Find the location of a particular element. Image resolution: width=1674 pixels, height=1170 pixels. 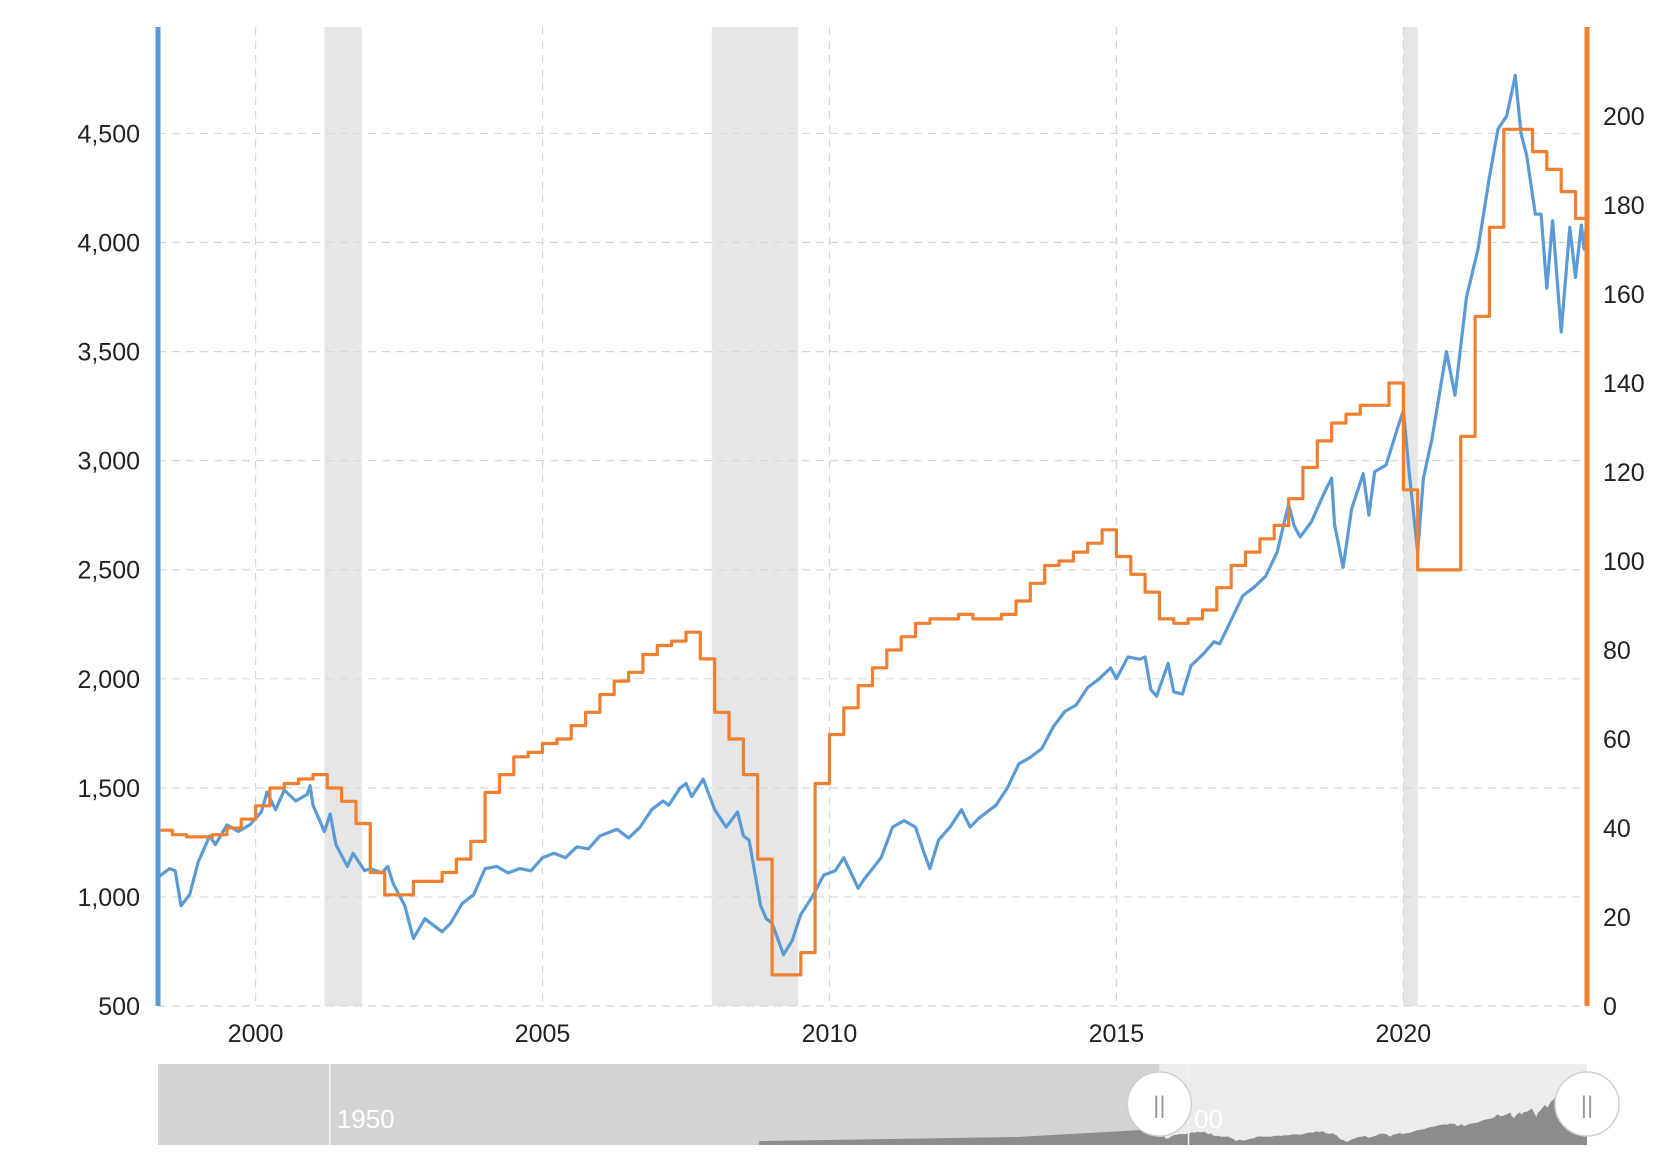

right-tick-label: 80 is located at coordinates (1617, 651).